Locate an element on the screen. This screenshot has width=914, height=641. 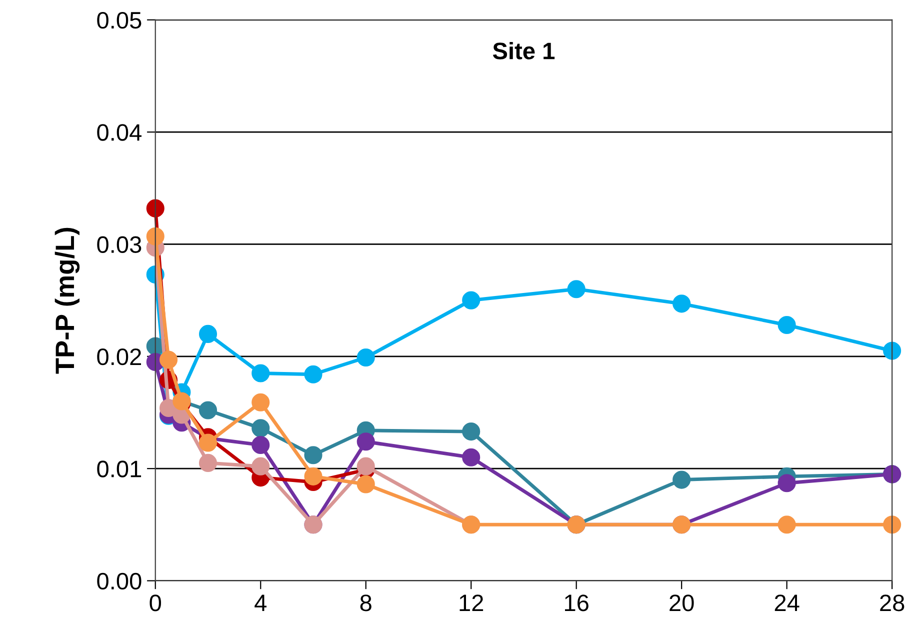
x-tick-label: 28 is located at coordinates (892, 603).